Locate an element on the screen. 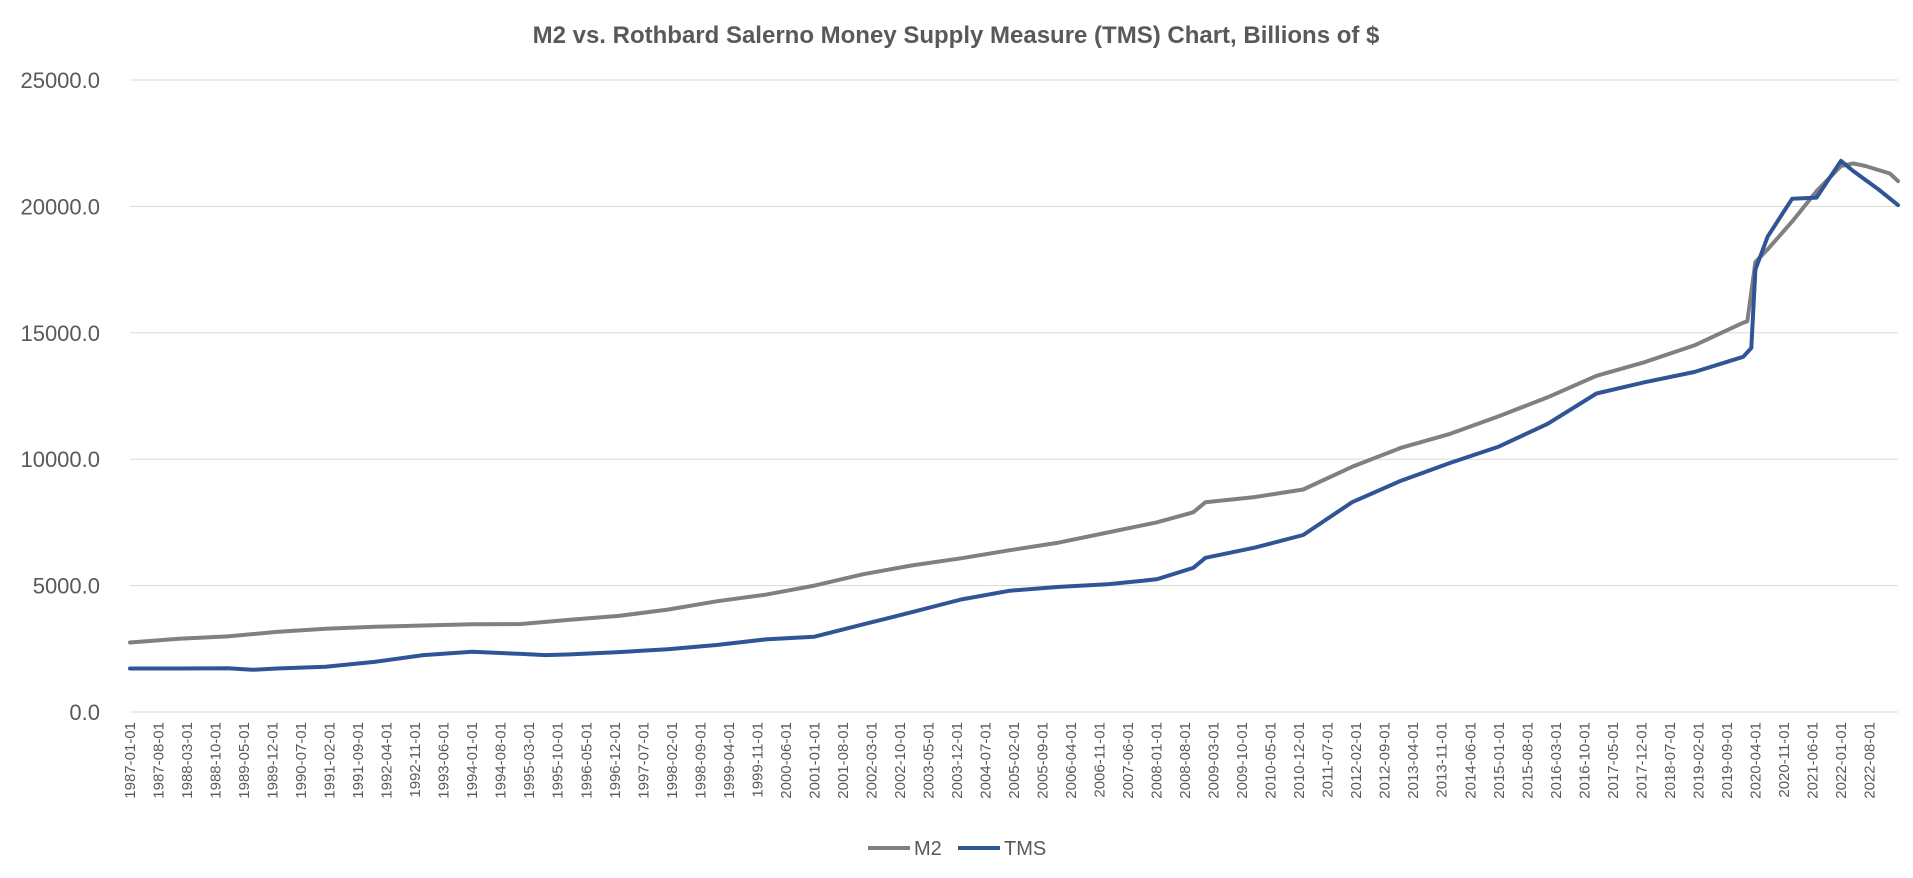 The width and height of the screenshot is (1913, 878). x-tick-label: 2013-04-01 is located at coordinates (1413, 760).